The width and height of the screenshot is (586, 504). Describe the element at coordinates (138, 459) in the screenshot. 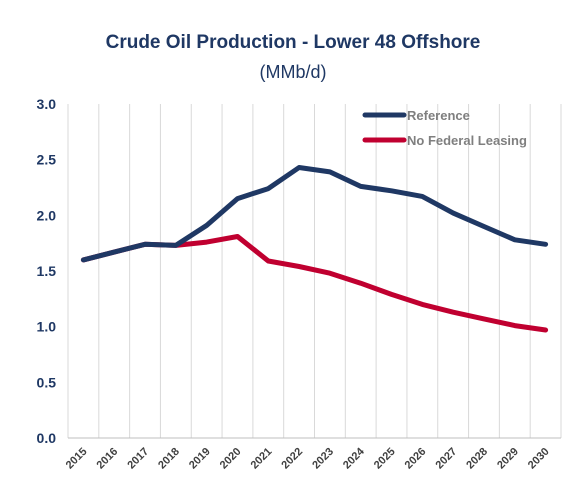

I see `x-tick-label: 2017` at that location.